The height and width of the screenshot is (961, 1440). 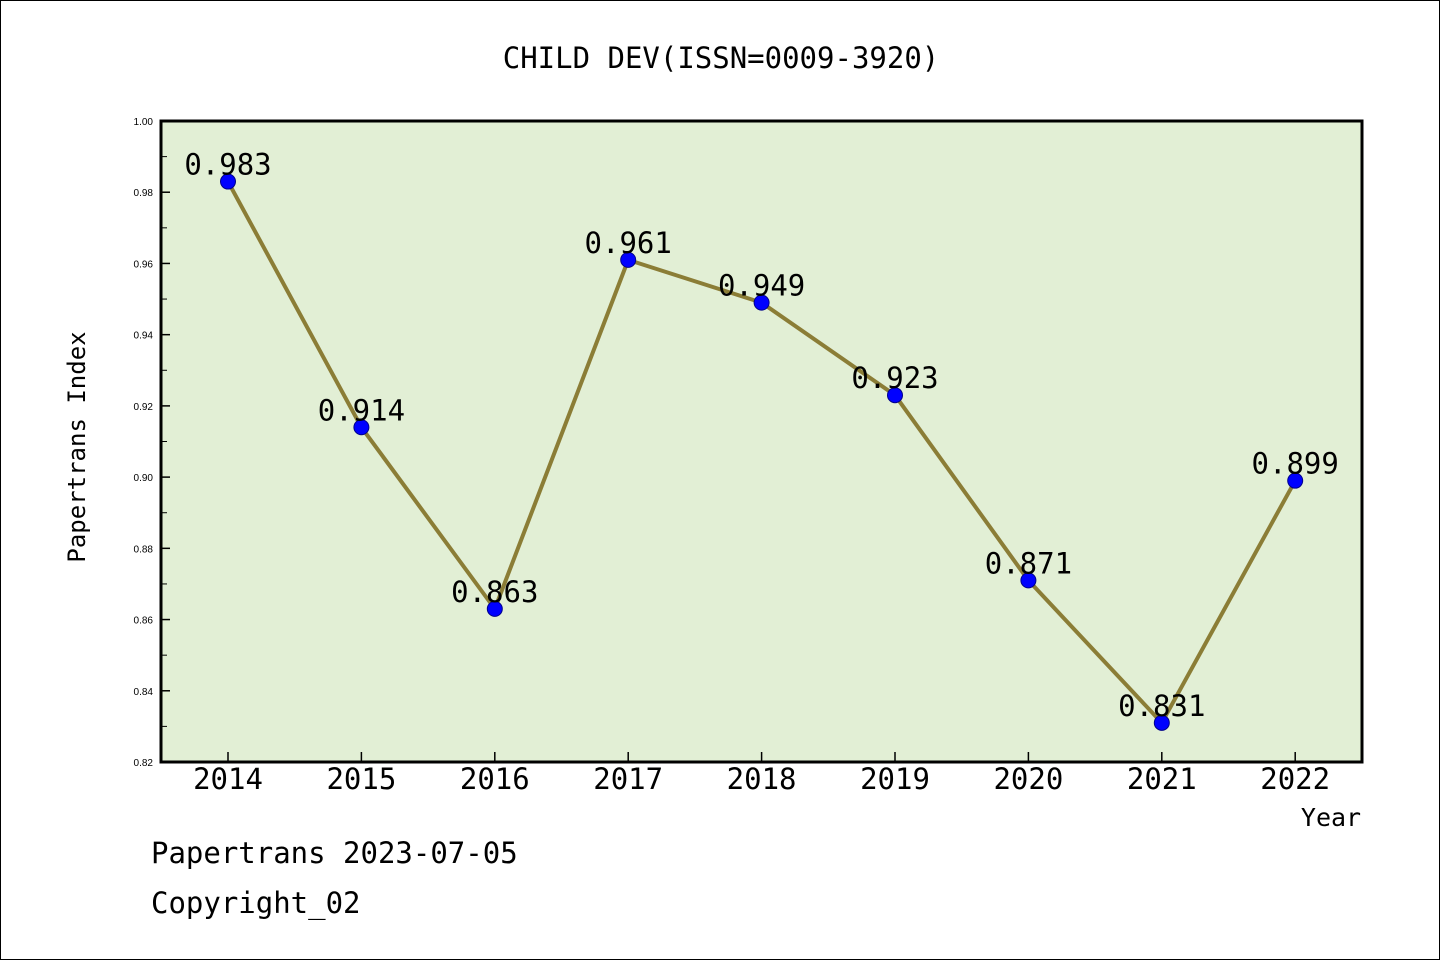 I want to click on x-tick-label: 2017, so click(x=628, y=779).